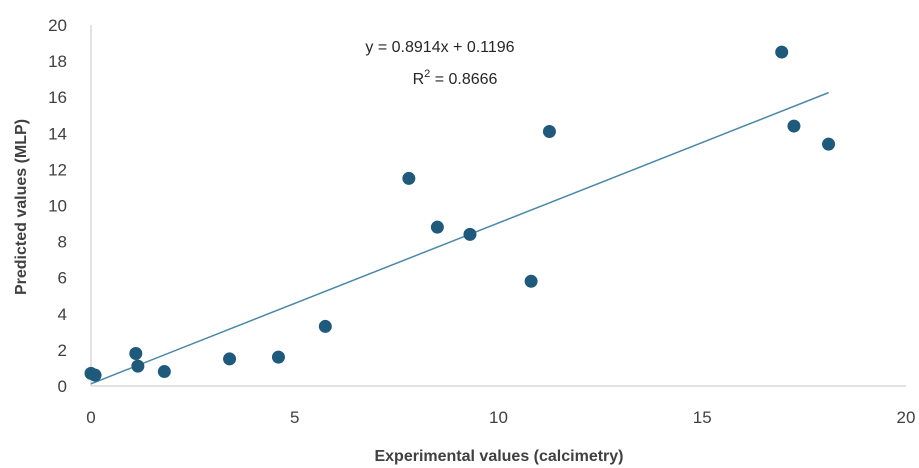  I want to click on x-tick-label: 10, so click(498, 417).